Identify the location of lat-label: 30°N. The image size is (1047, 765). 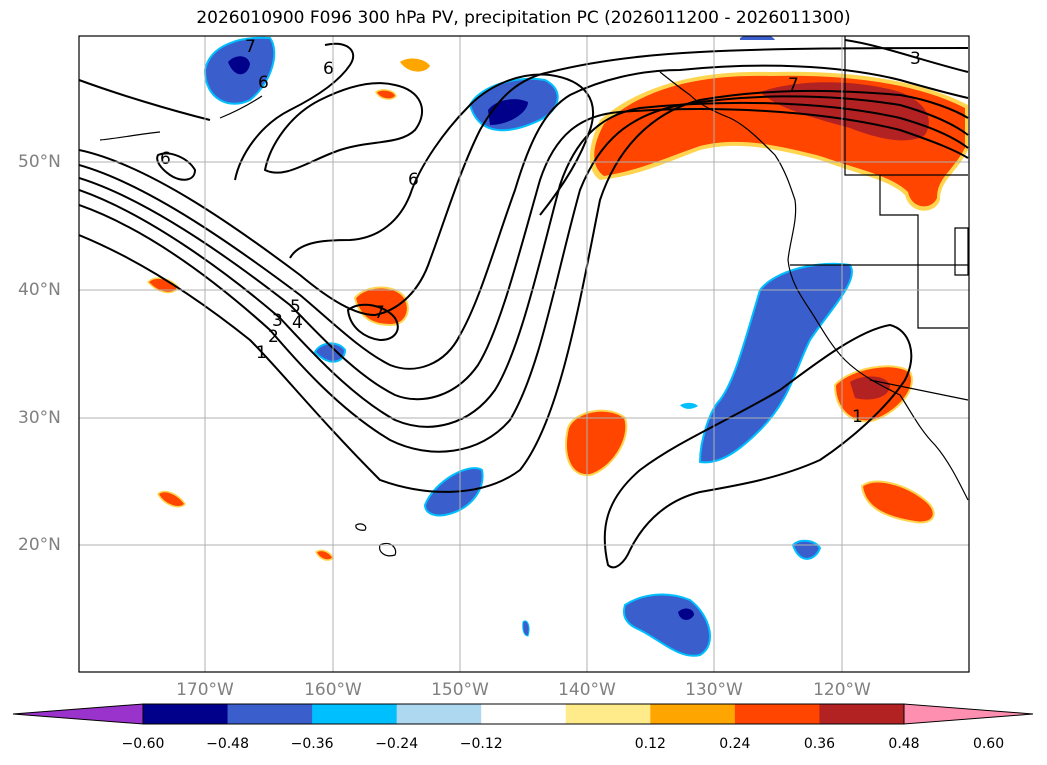
(39, 418).